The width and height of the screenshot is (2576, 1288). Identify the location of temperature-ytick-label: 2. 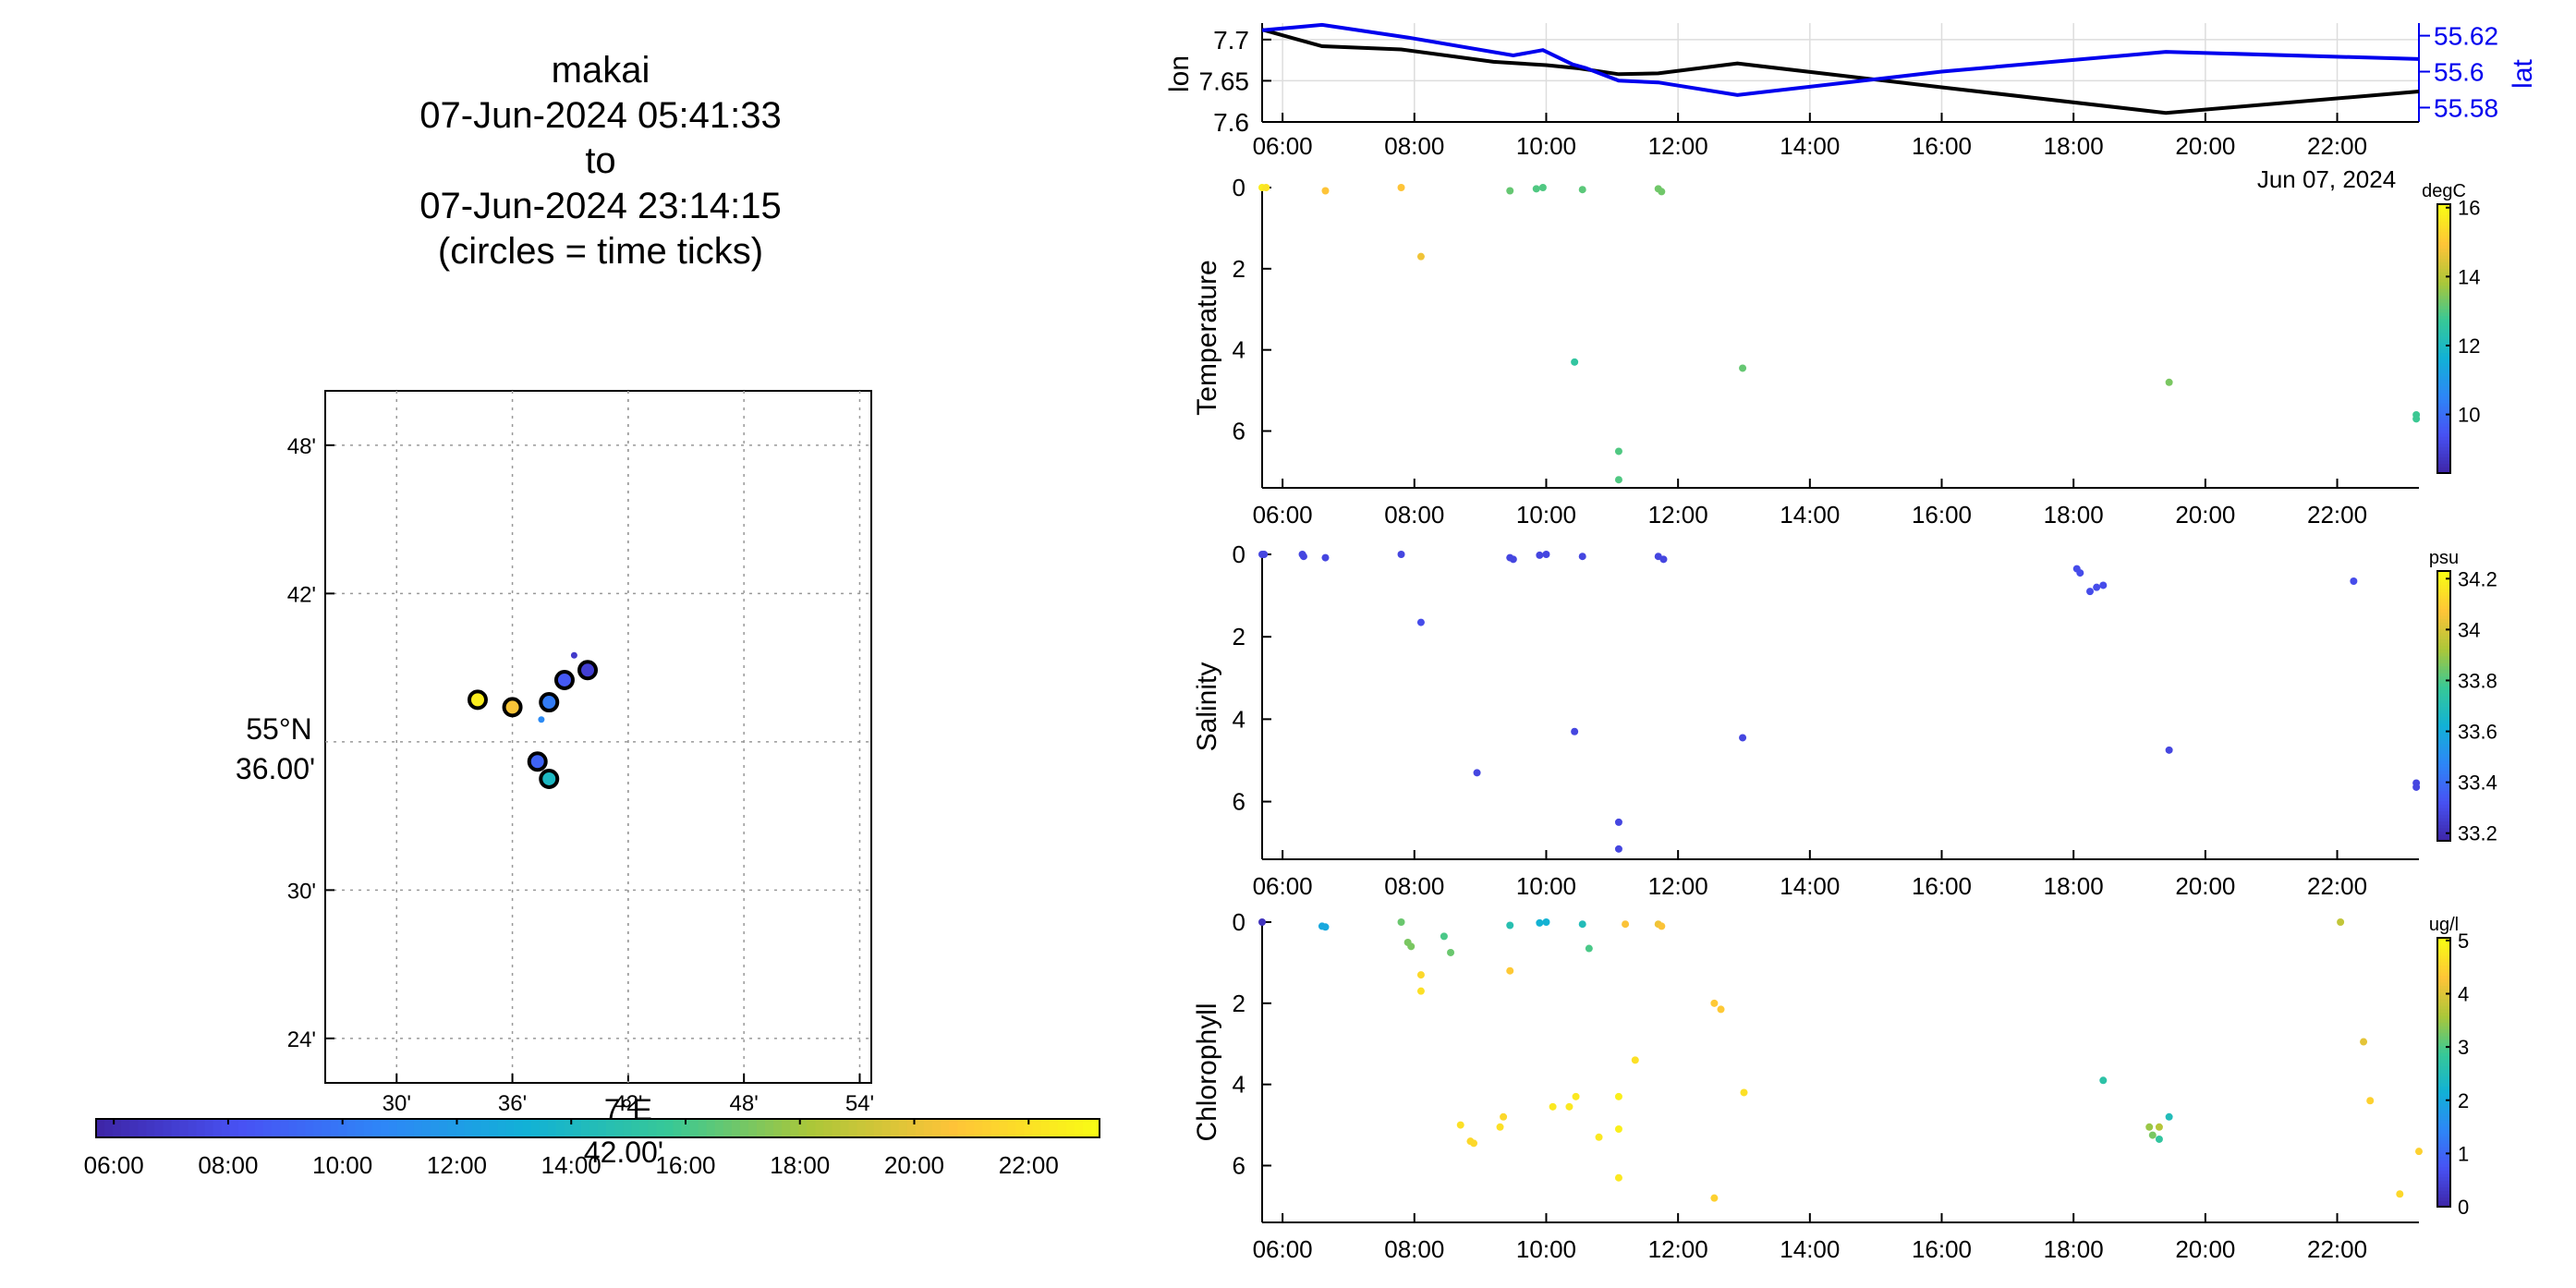
(1239, 269).